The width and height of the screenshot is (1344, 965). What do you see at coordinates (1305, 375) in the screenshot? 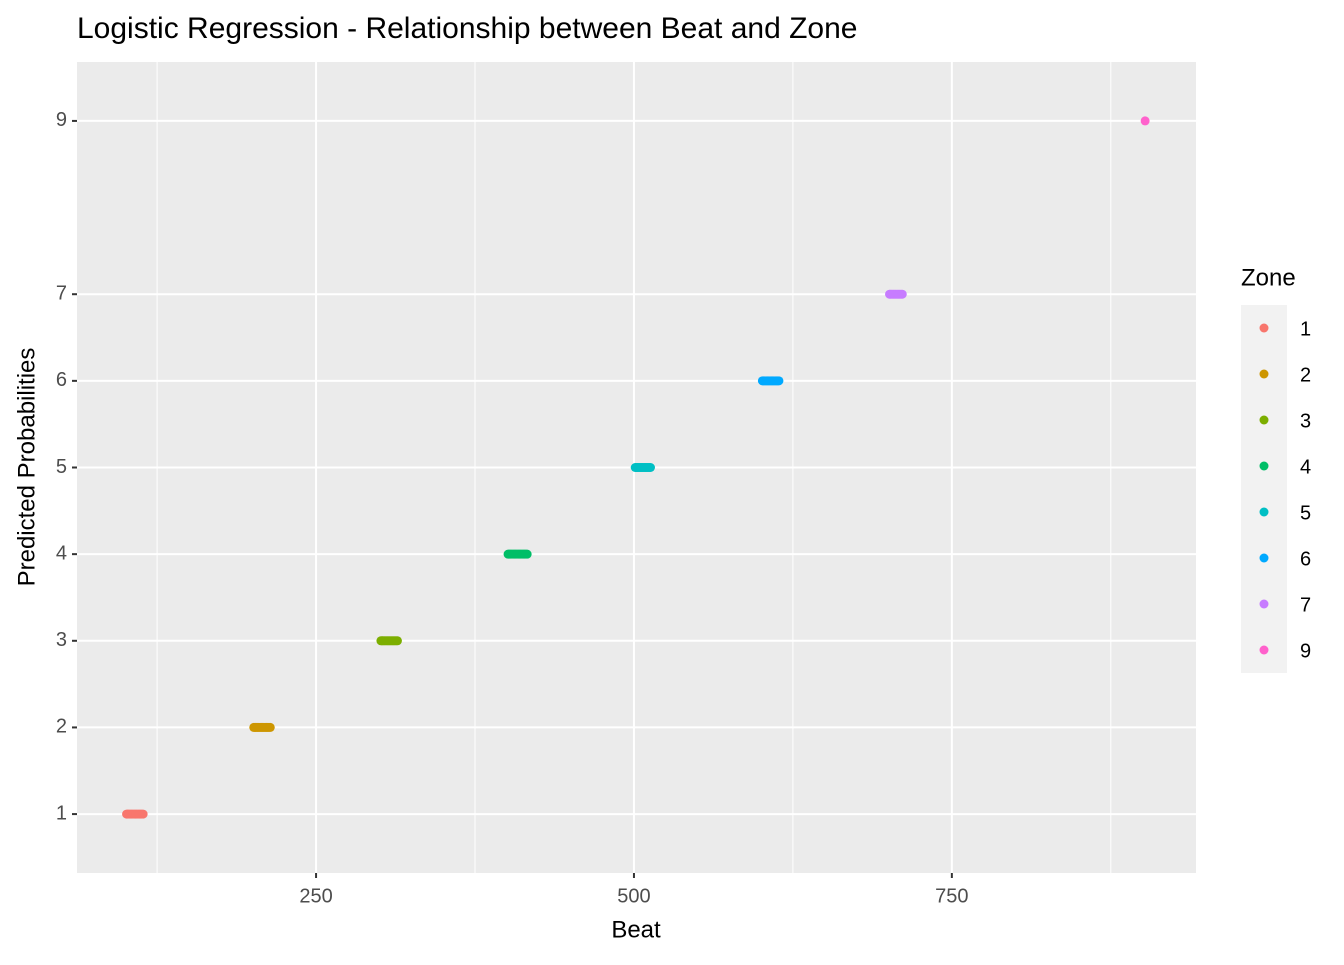
I see `legend-label: 2` at bounding box center [1305, 375].